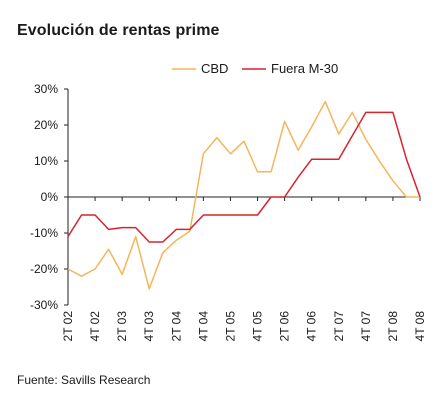  Describe the element at coordinates (339, 326) in the screenshot. I see `x-tick-label: 2T 07` at that location.